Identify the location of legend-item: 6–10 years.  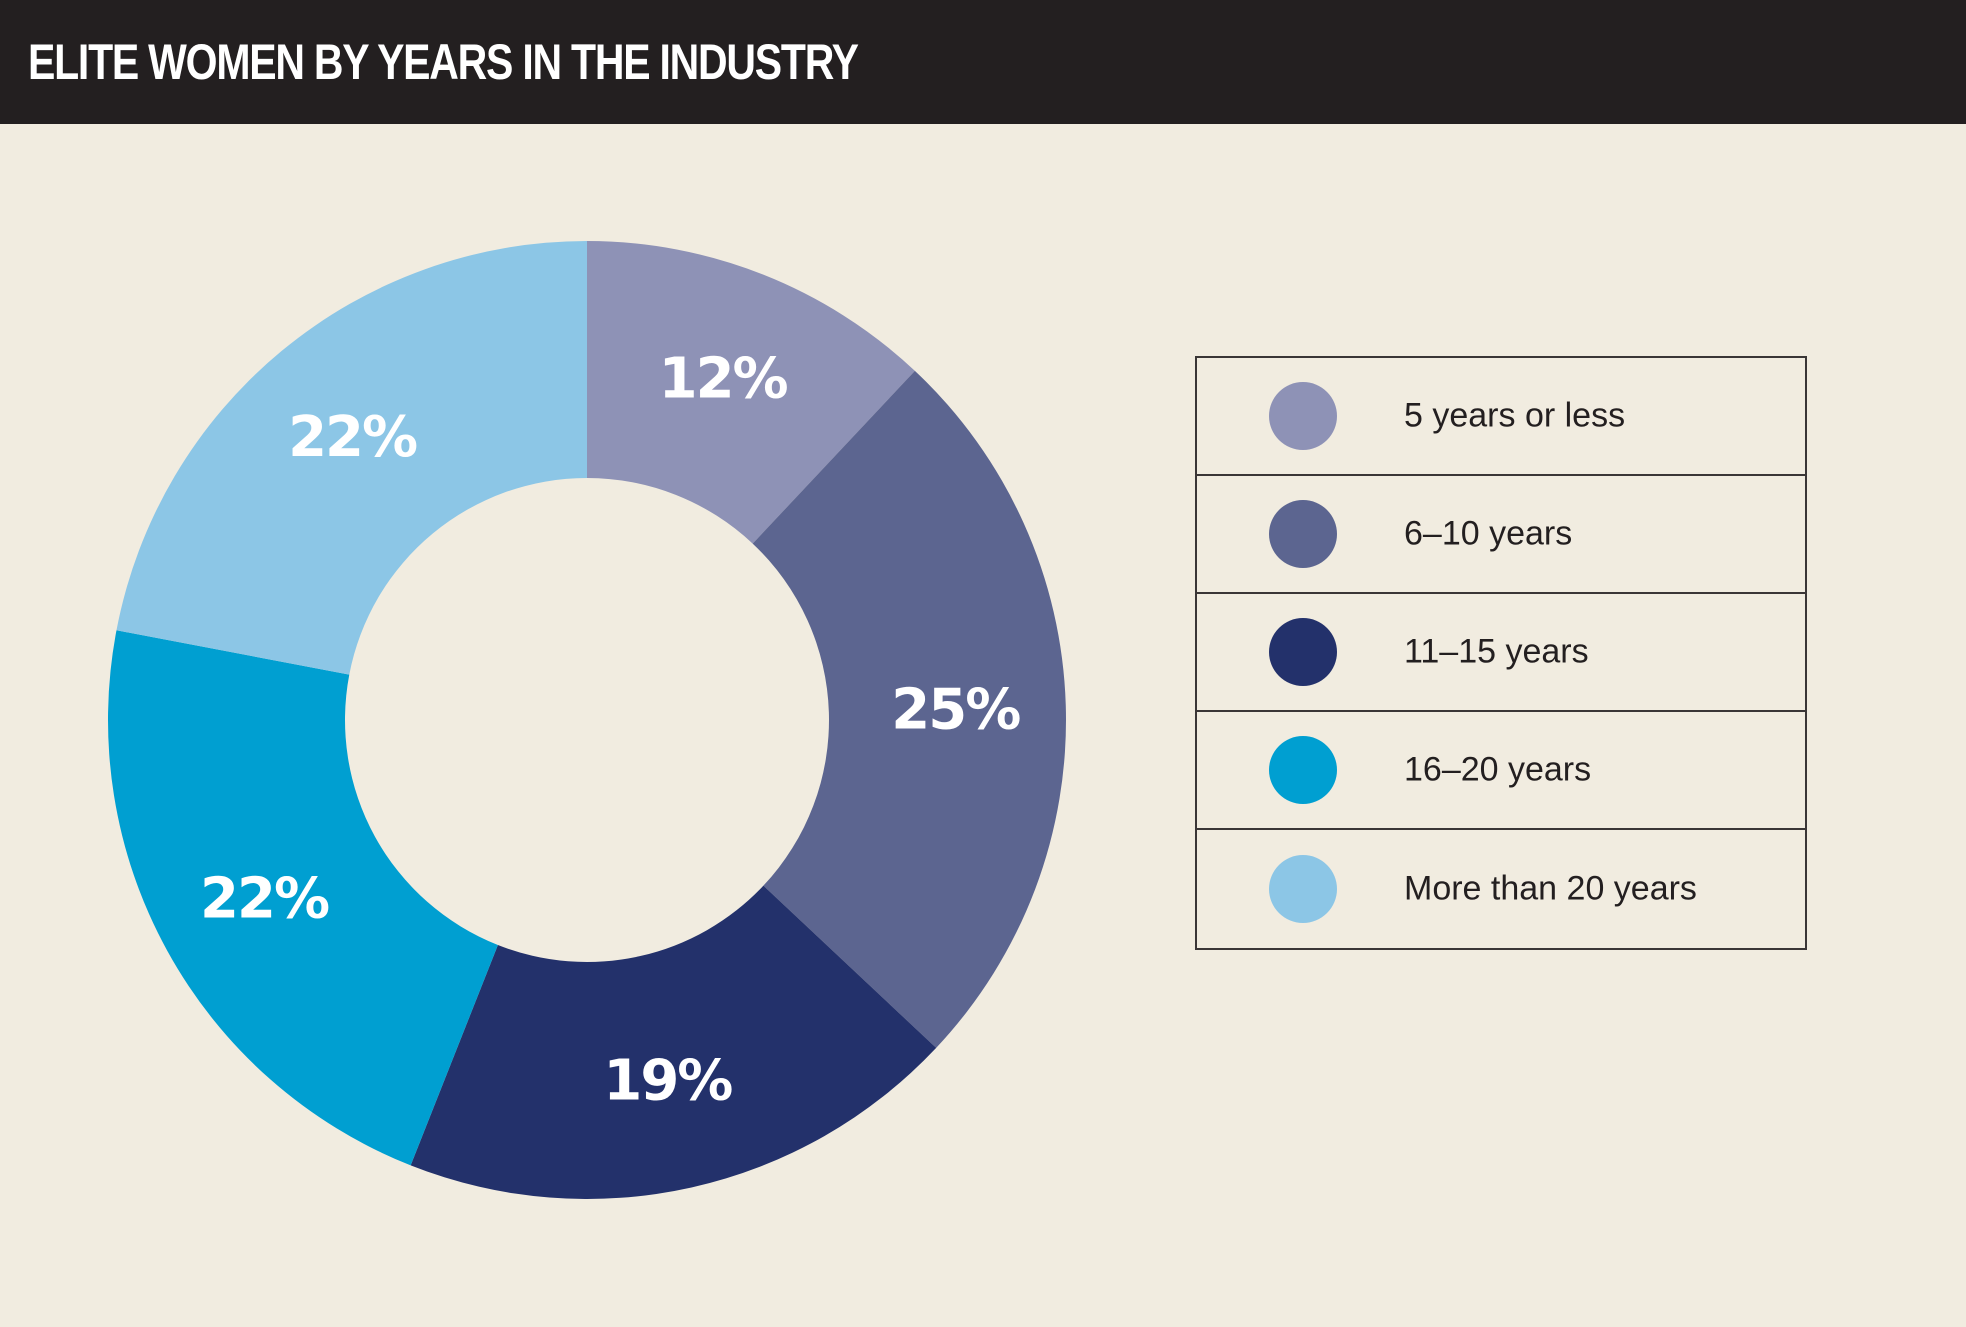
(1501, 535).